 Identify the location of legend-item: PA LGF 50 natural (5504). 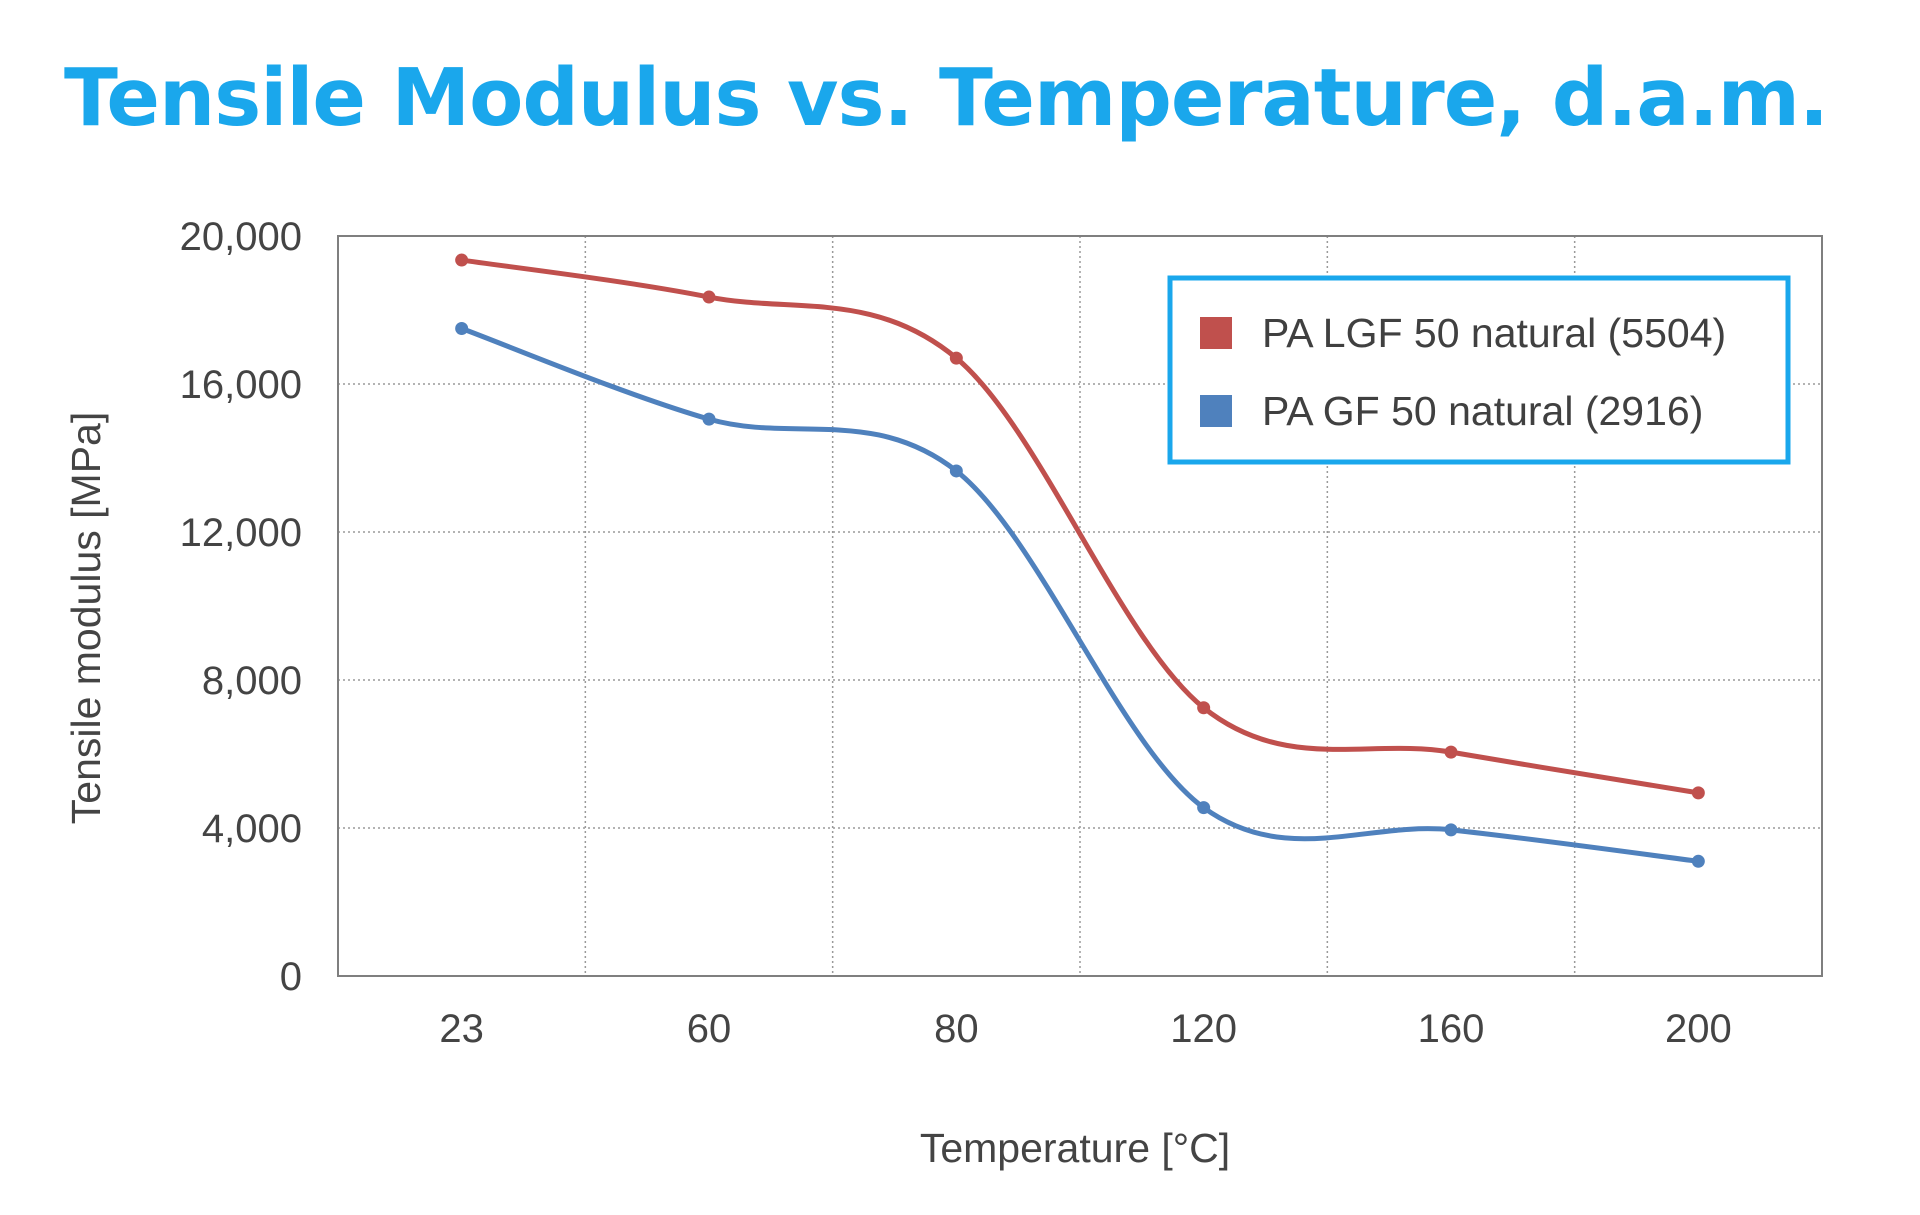
(1463, 333).